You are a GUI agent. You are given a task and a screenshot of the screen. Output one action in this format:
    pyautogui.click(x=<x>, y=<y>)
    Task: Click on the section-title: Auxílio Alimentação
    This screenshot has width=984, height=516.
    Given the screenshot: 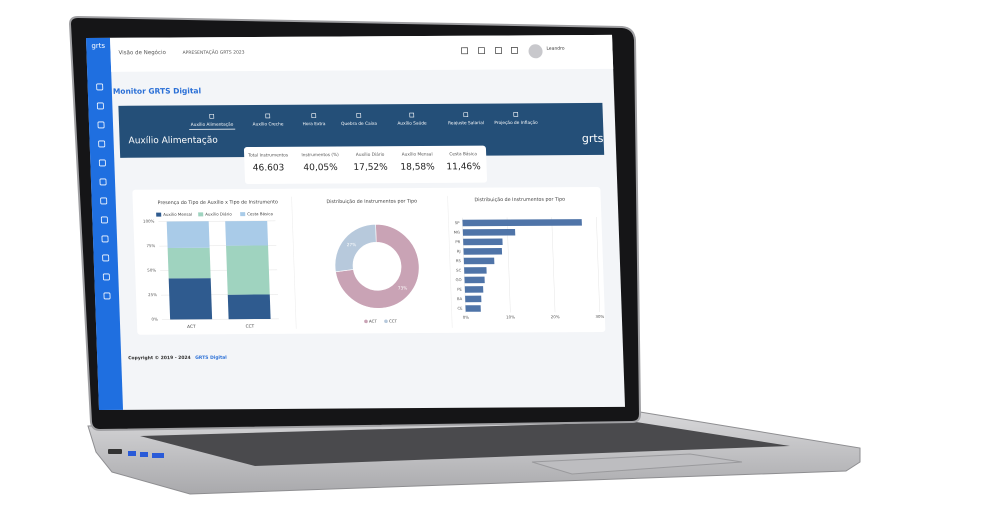 What is the action you would take?
    pyautogui.click(x=173, y=141)
    